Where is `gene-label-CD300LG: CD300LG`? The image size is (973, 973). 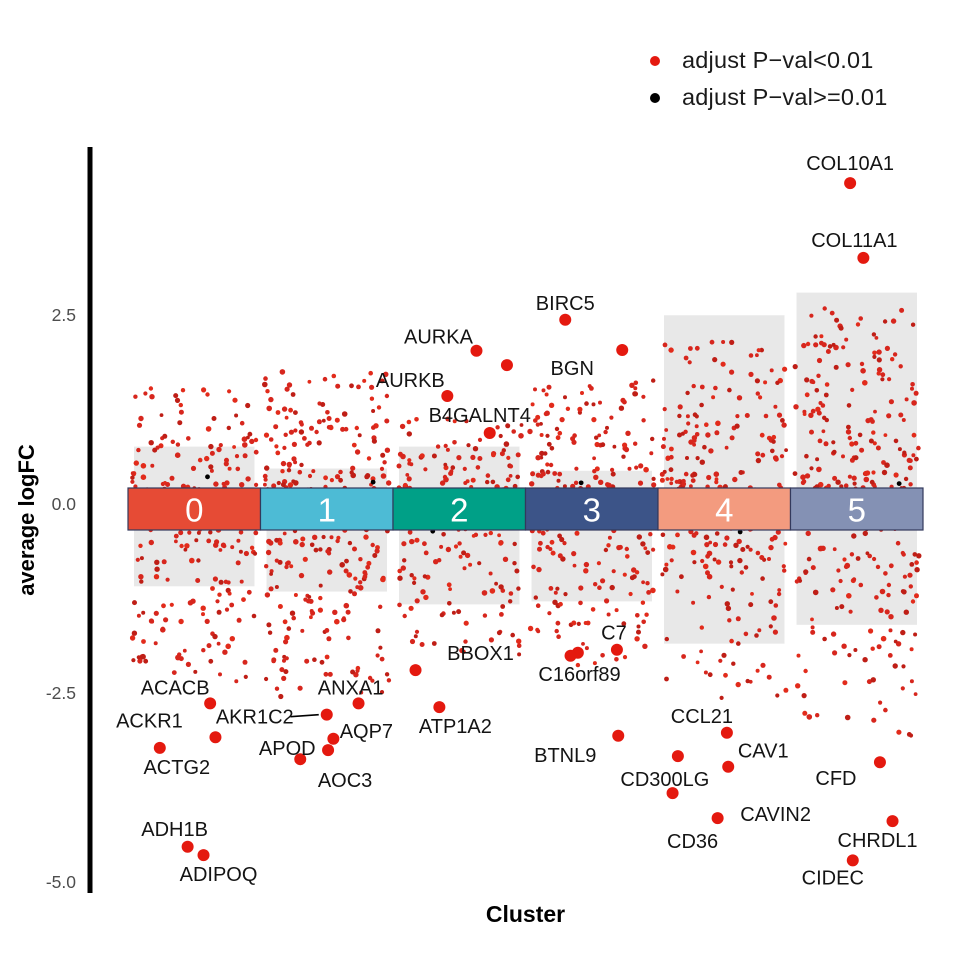
gene-label-CD300LG: CD300LG is located at coordinates (664, 780).